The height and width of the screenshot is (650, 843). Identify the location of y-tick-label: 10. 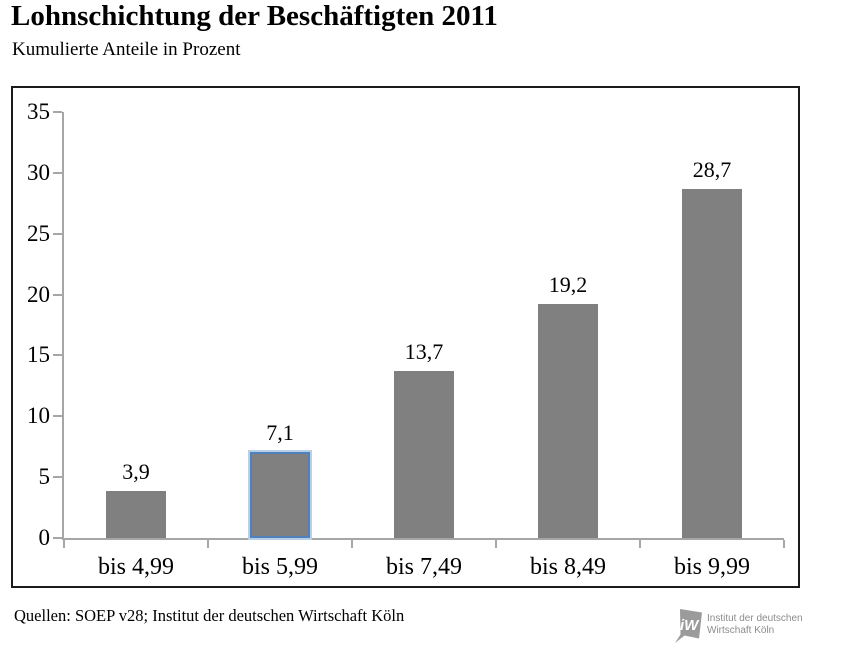
(38, 416).